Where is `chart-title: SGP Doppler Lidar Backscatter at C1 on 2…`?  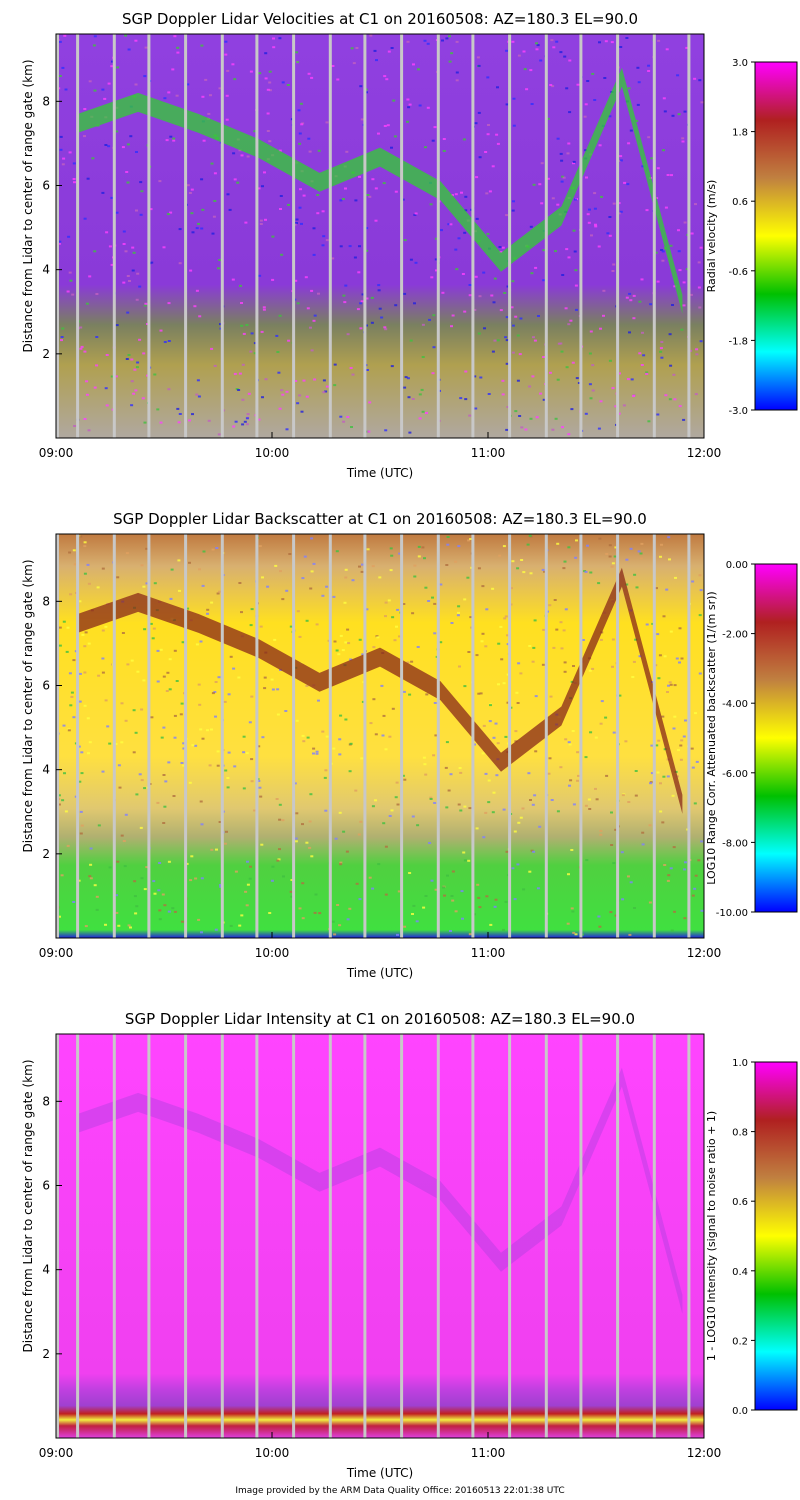 chart-title: SGP Doppler Lidar Backscatter at C1 on 2… is located at coordinates (380, 519).